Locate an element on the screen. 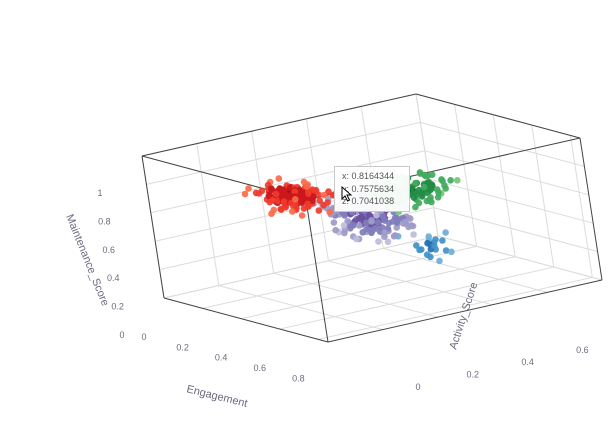 The image size is (616, 436). hover-y-label: y: is located at coordinates (346, 188).